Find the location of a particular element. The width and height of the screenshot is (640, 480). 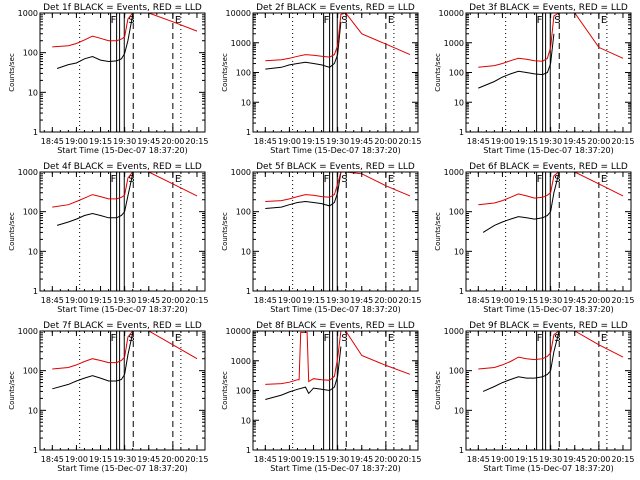

lld-series-line is located at coordinates (338, 357).